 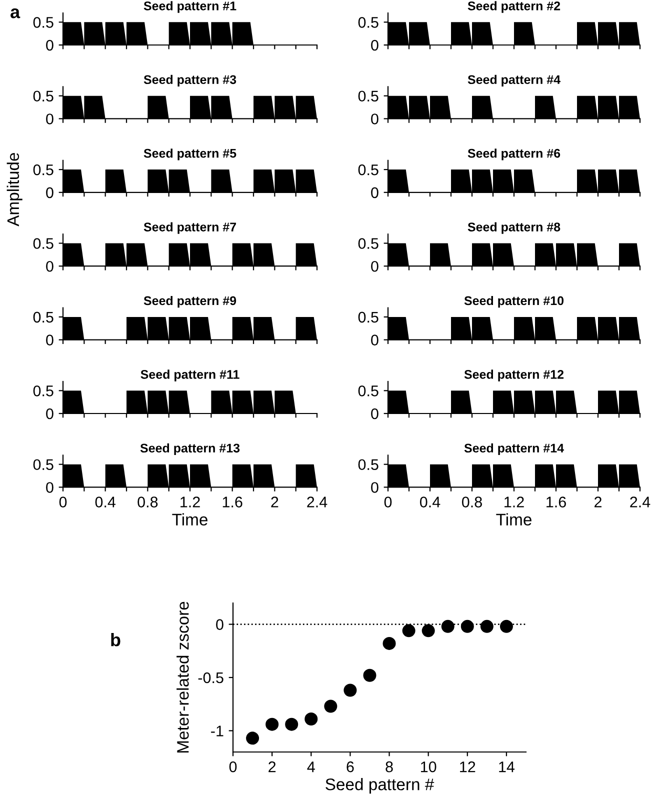 I want to click on chart-title: Seed pattern #14, so click(x=514, y=449).